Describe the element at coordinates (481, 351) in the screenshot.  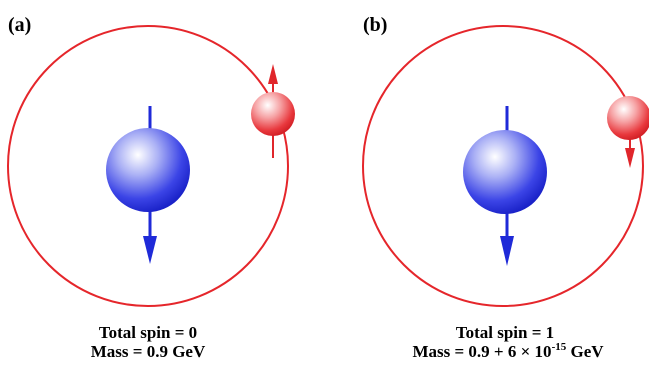
I see `caption-b-mass-prefix: Mass = 0.9 + 6 × 10` at that location.